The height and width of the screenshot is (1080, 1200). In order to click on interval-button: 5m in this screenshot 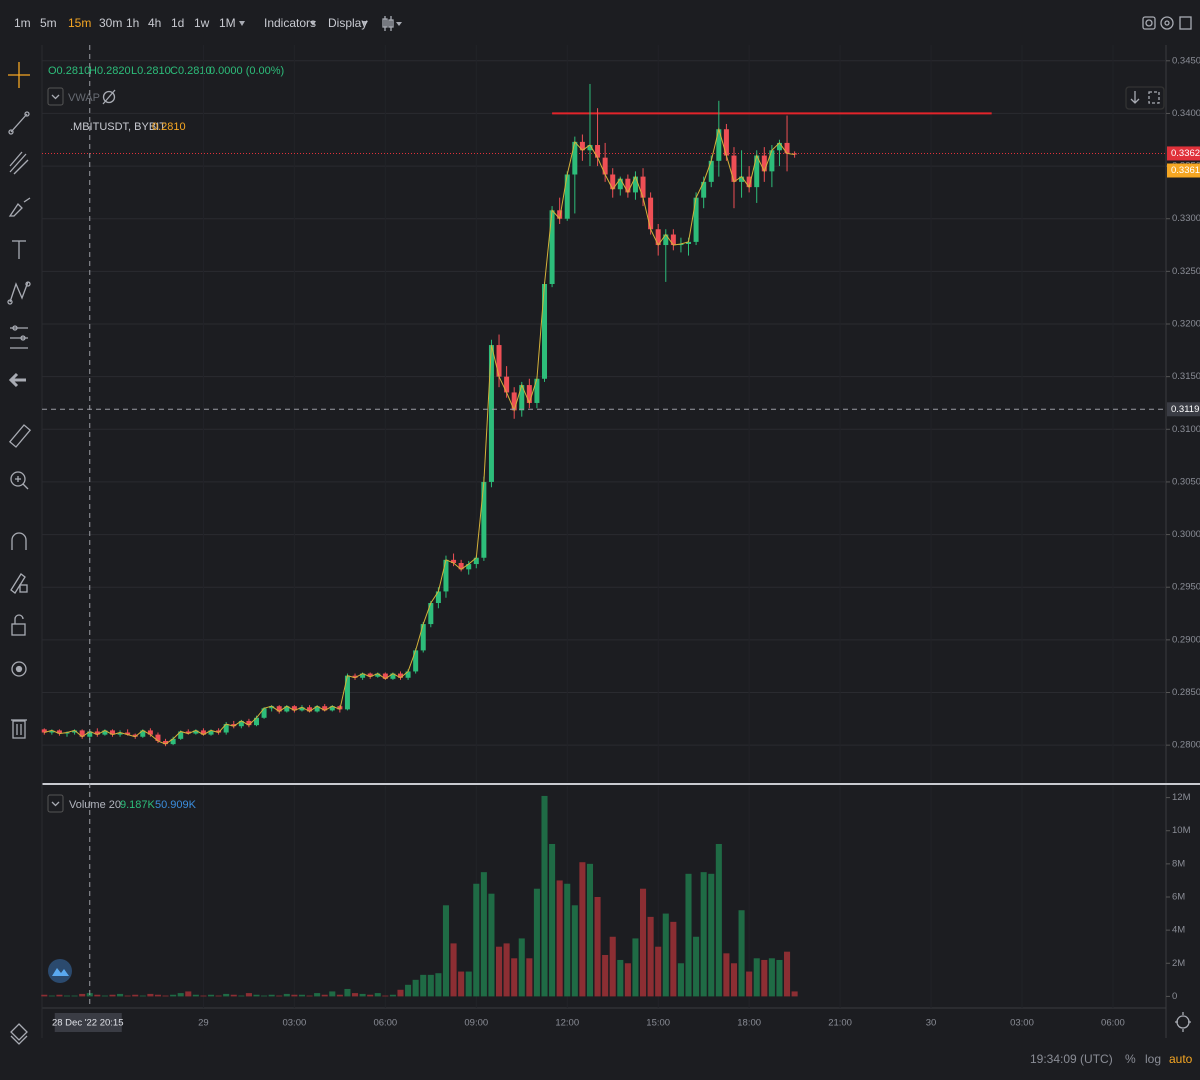, I will do `click(48, 23)`.